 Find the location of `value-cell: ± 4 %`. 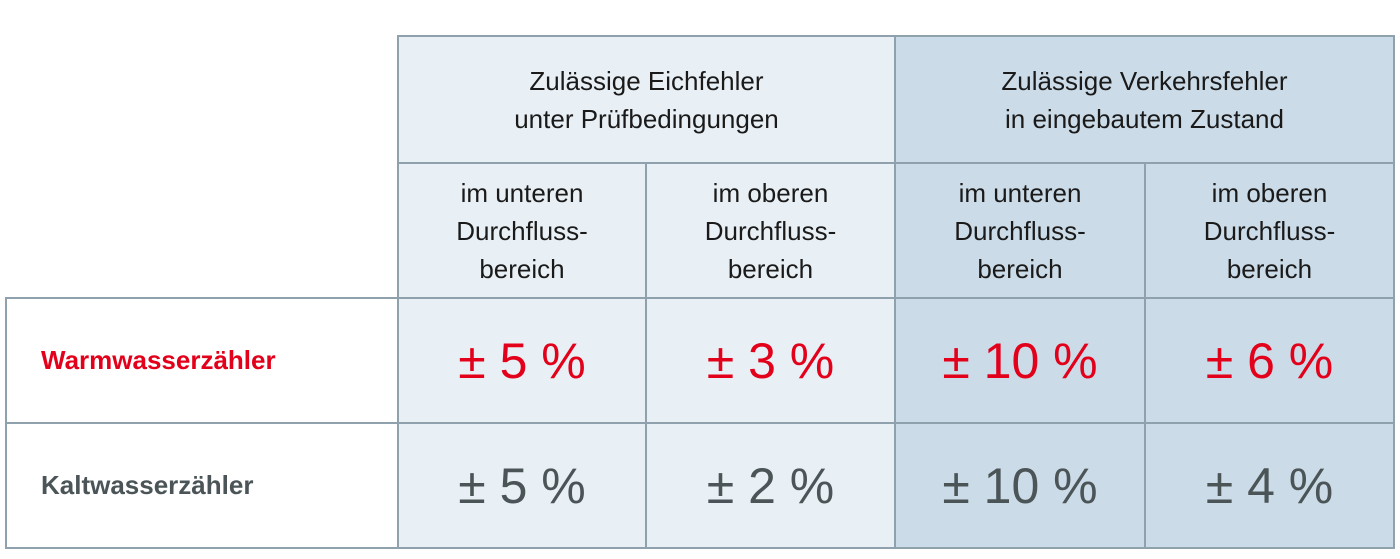

value-cell: ± 4 % is located at coordinates (1269, 485).